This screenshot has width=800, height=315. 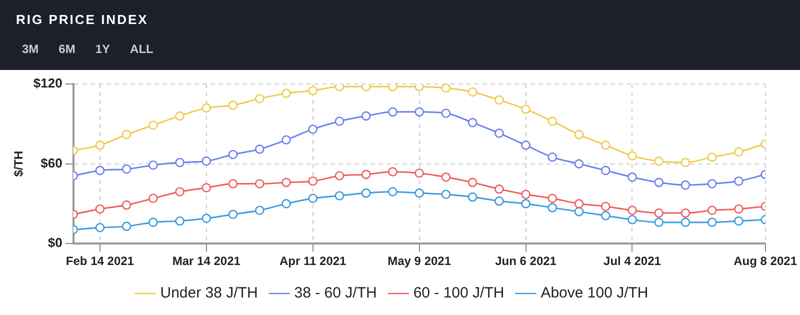 I want to click on x-tick-label: Mar 14 2021, so click(x=206, y=261).